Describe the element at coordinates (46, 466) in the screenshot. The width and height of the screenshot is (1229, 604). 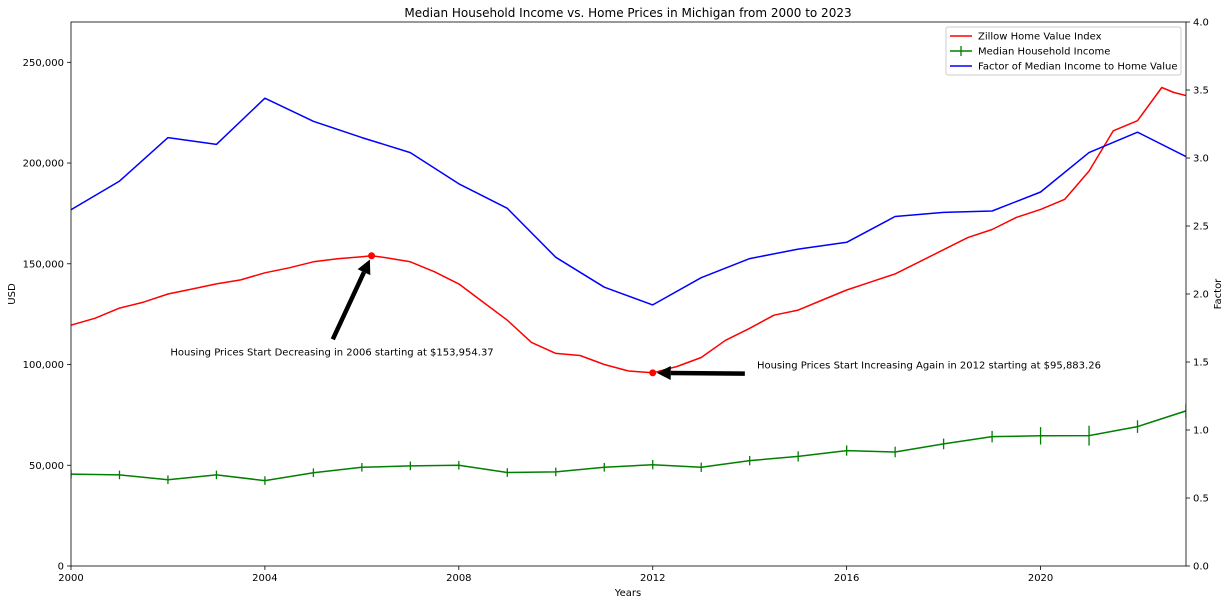
I see `y-left-tick-label-1: 50,000` at that location.